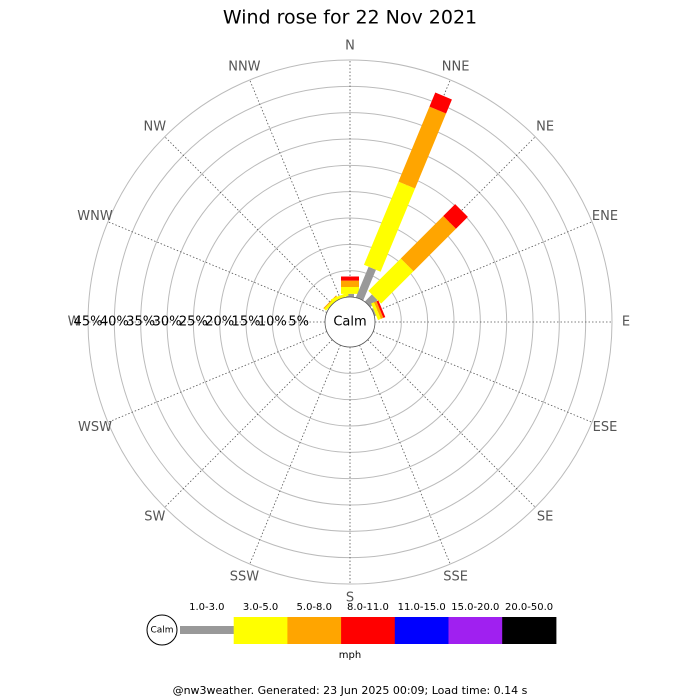 This screenshot has width=700, height=700. I want to click on direction-label: WNW, so click(95, 216).